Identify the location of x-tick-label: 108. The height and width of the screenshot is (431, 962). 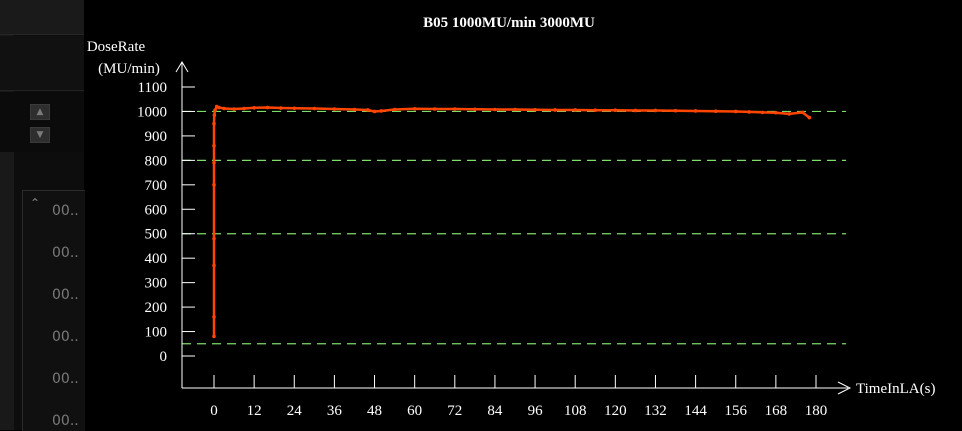
(575, 411).